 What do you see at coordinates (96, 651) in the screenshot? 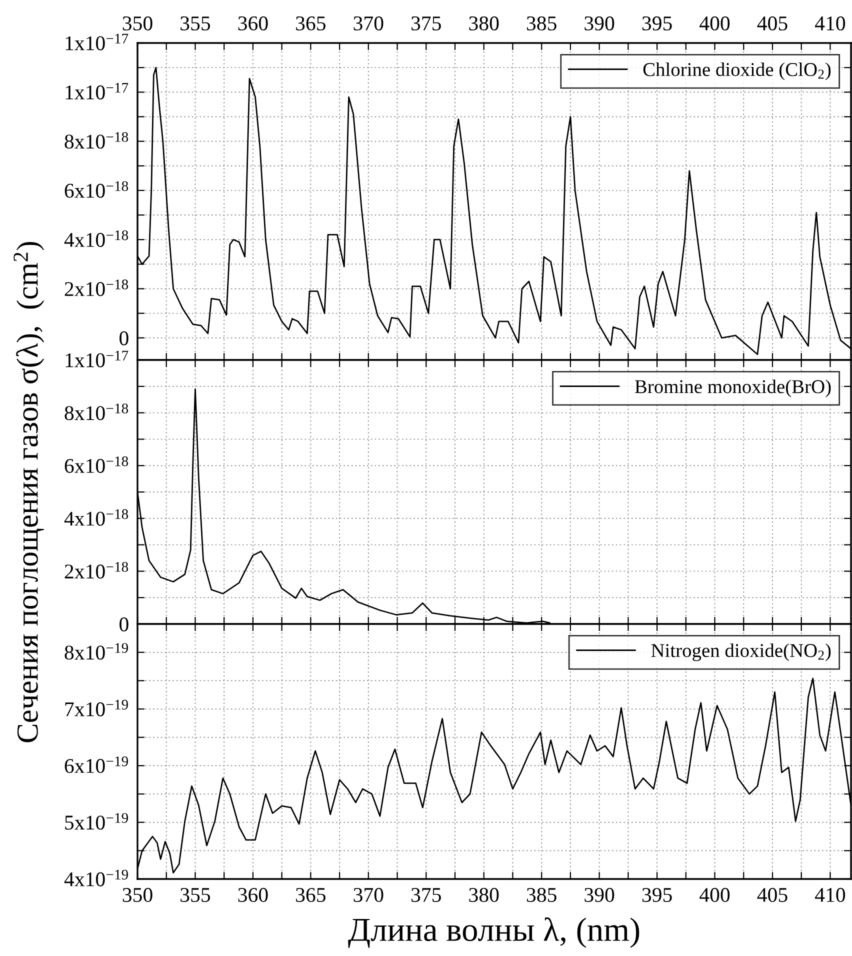
I see `y-tick-label: 8x10$^{−19}$` at bounding box center [96, 651].